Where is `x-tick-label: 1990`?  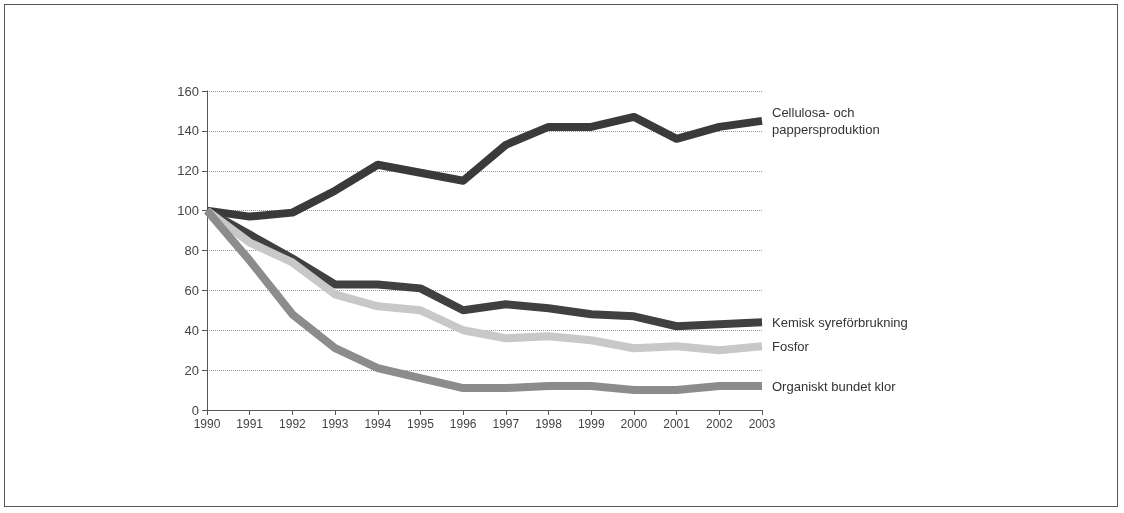
x-tick-label: 1990 is located at coordinates (207, 424).